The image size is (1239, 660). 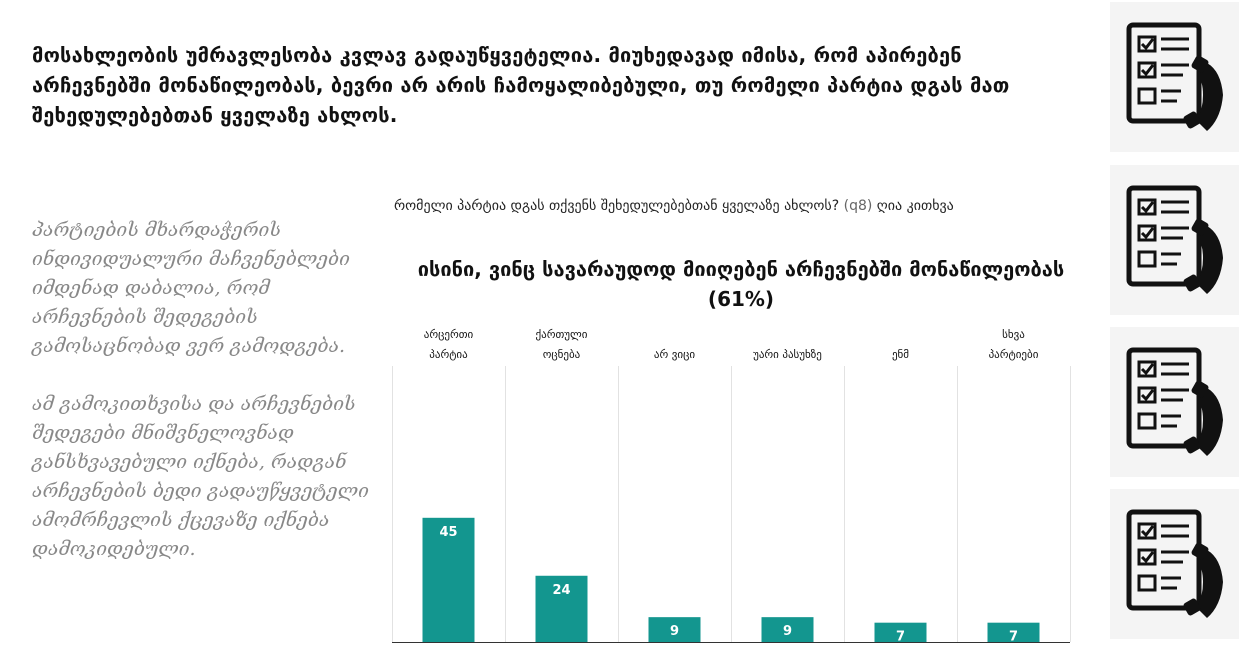 What do you see at coordinates (787, 354) in the screenshot?
I see `x-tick-label: უარი პასუხზე` at bounding box center [787, 354].